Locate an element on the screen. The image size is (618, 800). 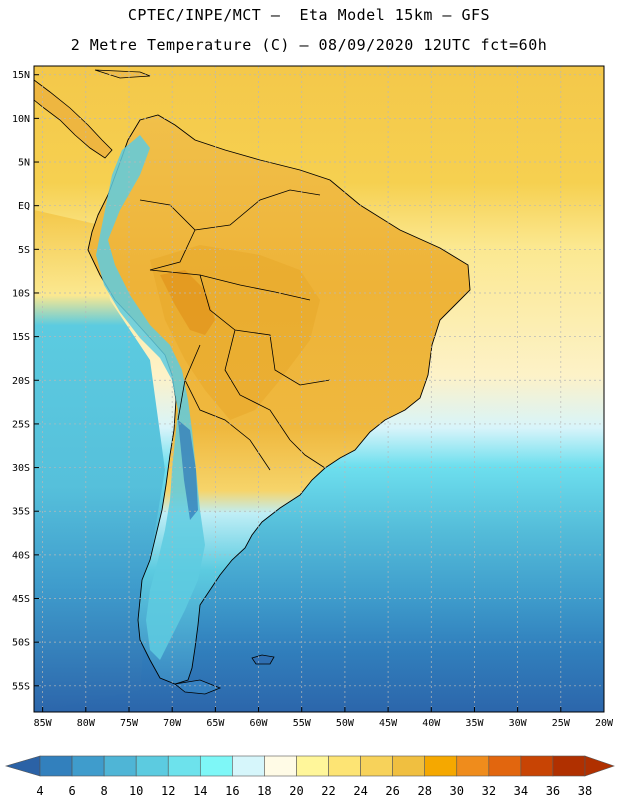
lon-label: 30W is located at coordinates (518, 723).